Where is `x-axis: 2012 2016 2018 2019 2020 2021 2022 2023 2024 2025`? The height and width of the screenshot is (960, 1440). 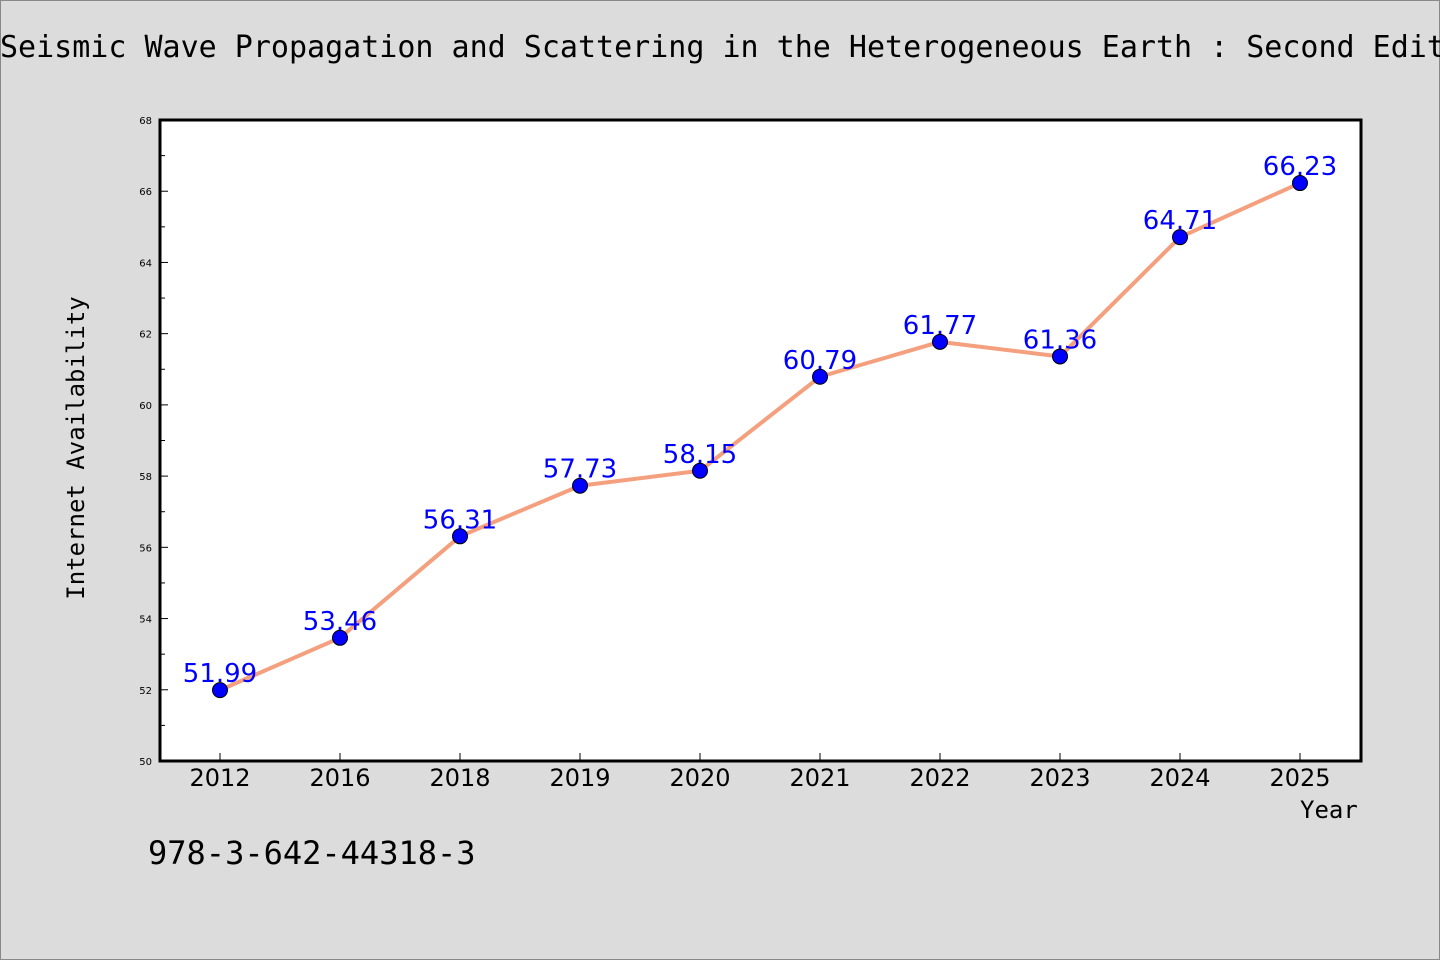
x-axis: 2012 2016 2018 2019 2020 2021 2022 2023 2024 2025 is located at coordinates (760, 772).